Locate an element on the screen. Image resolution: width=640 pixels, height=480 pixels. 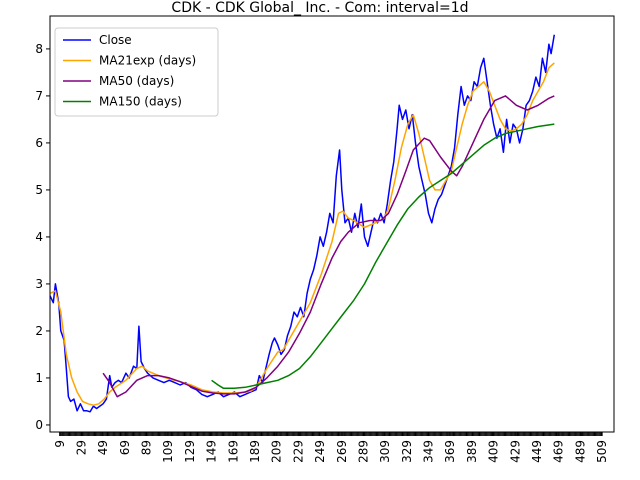
y-tick-label: 5 is located at coordinates (39, 190).